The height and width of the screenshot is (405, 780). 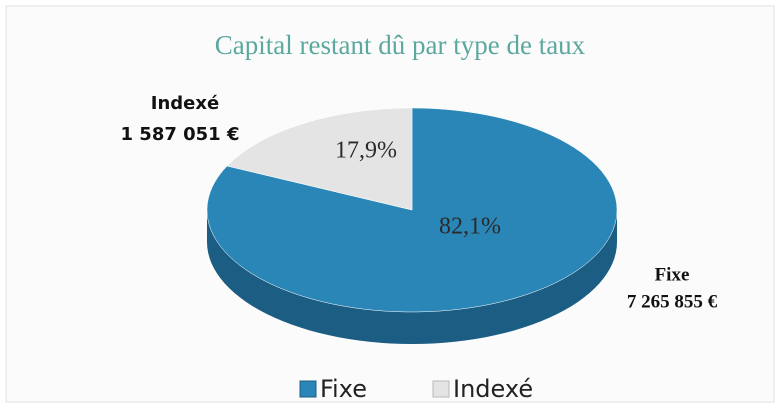 I want to click on category-label: Indexé, so click(x=185, y=103).